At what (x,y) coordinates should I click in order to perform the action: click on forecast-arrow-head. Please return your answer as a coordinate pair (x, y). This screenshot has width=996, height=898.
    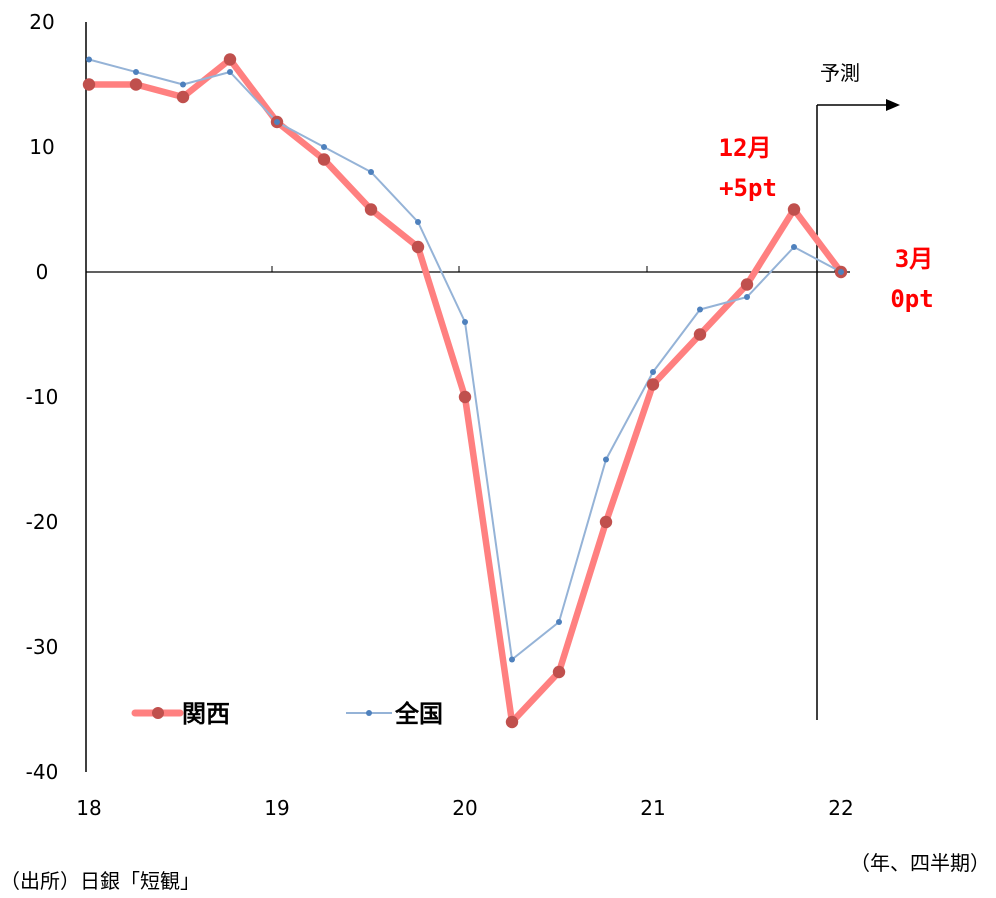
    Looking at the image, I should click on (893, 105).